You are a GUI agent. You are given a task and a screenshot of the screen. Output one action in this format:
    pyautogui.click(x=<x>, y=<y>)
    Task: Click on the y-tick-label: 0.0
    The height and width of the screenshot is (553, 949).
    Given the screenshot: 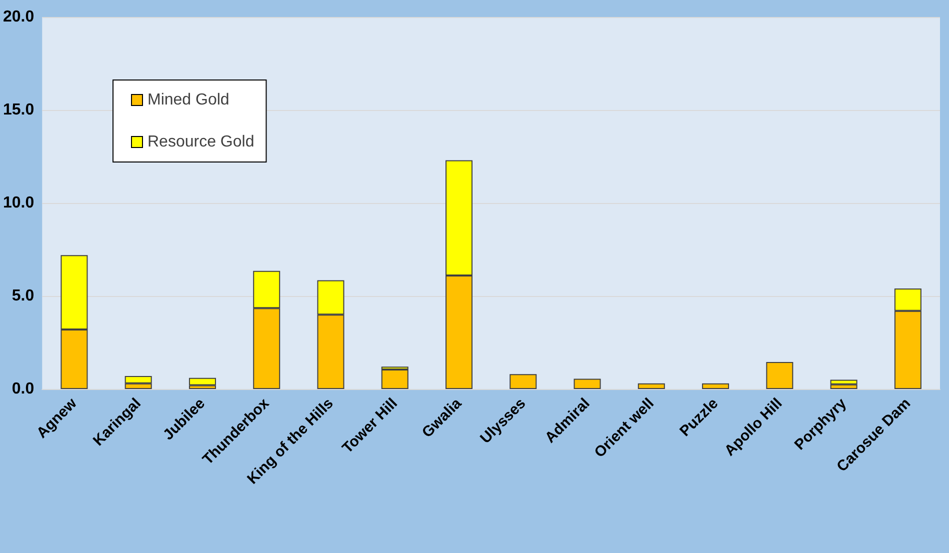 What is the action you would take?
    pyautogui.click(x=23, y=389)
    